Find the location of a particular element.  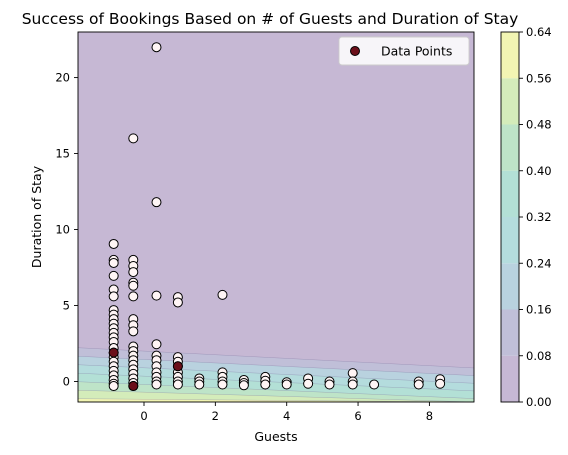

x-tick-label: 6 is located at coordinates (357, 416).